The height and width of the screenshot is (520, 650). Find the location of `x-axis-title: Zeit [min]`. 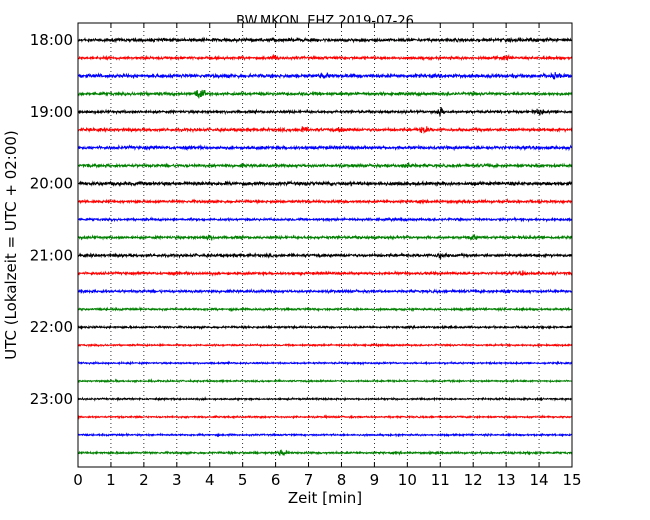

x-axis-title: Zeit [min] is located at coordinates (325, 498).